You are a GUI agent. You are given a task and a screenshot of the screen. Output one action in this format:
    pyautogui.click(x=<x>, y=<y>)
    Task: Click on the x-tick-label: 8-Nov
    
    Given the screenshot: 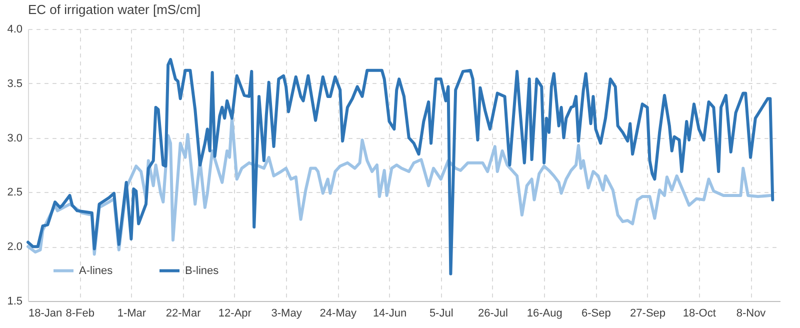 What is the action you would take?
    pyautogui.click(x=751, y=314)
    